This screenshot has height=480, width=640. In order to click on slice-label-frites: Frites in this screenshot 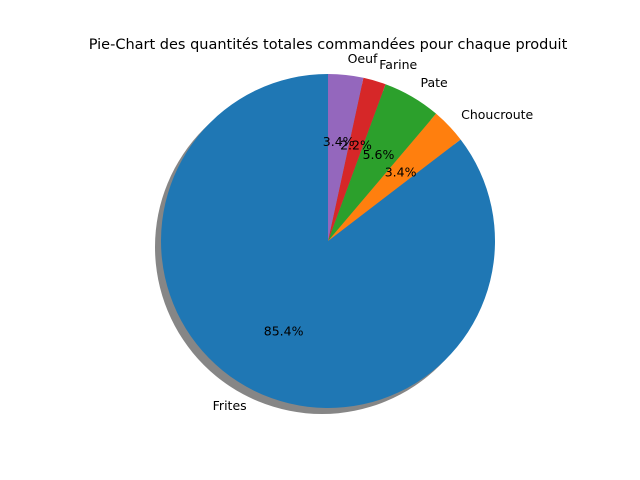, I will do `click(230, 405)`.